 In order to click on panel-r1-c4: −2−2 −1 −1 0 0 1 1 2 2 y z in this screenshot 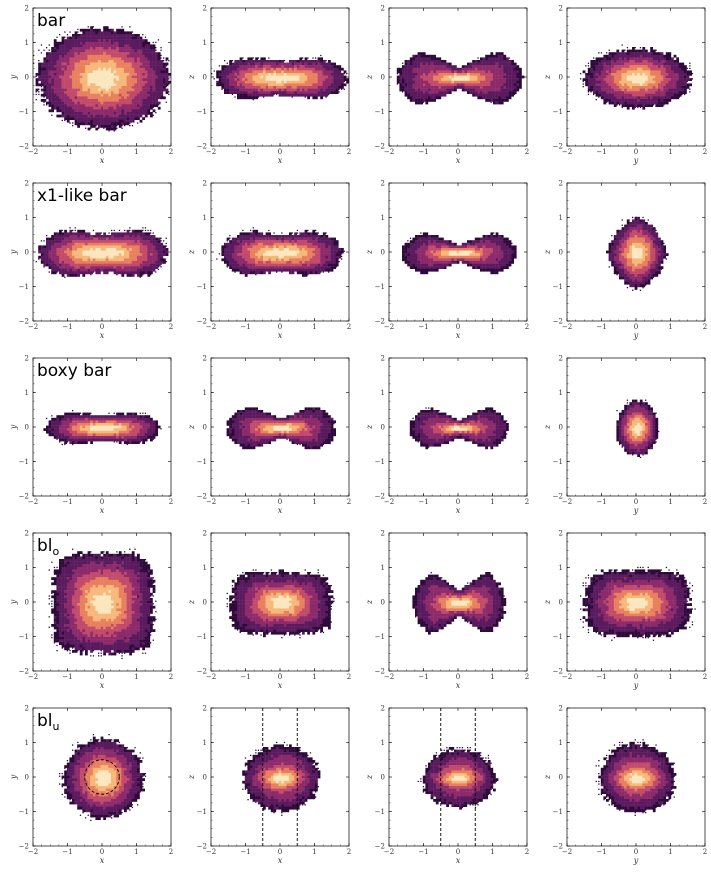, I will do `click(625, 85)`.